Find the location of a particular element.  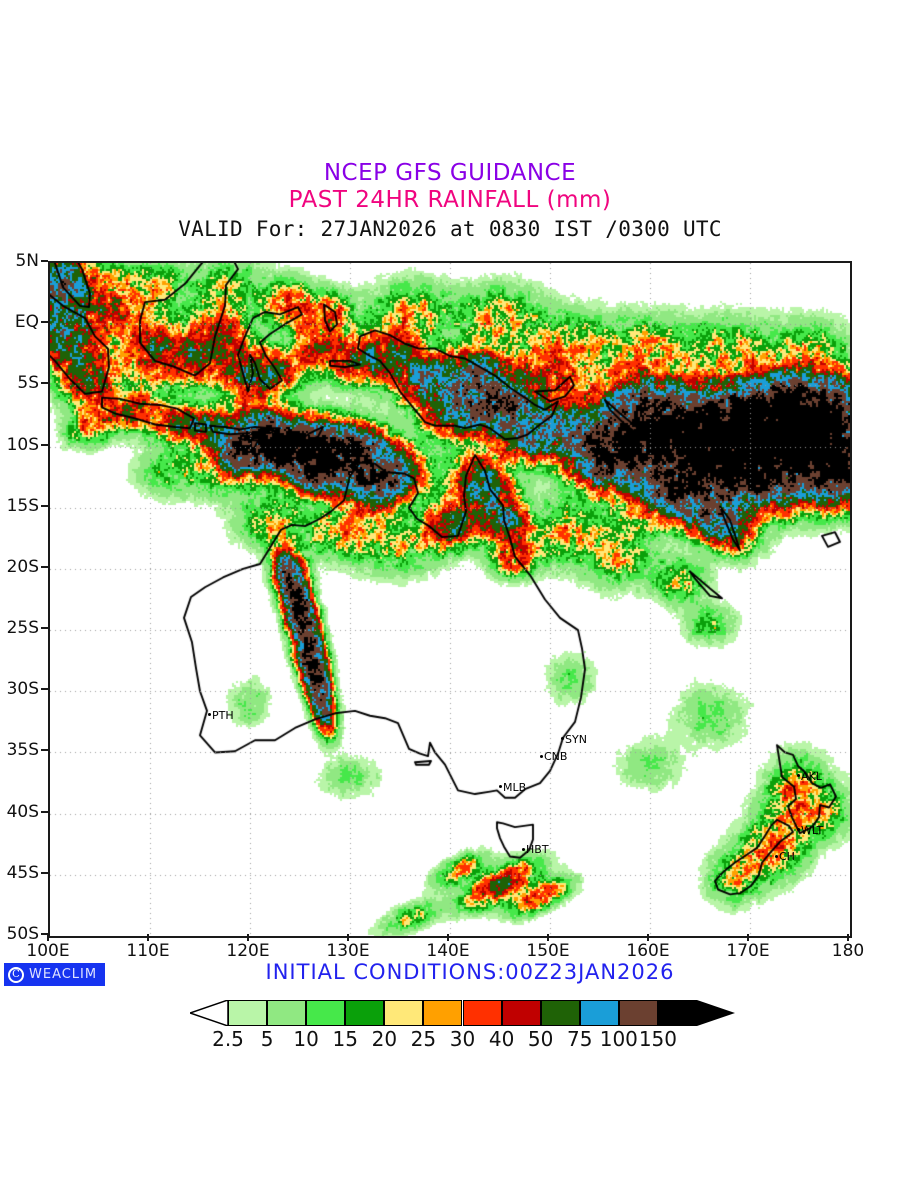

x-axis-label: 110E is located at coordinates (148, 951).